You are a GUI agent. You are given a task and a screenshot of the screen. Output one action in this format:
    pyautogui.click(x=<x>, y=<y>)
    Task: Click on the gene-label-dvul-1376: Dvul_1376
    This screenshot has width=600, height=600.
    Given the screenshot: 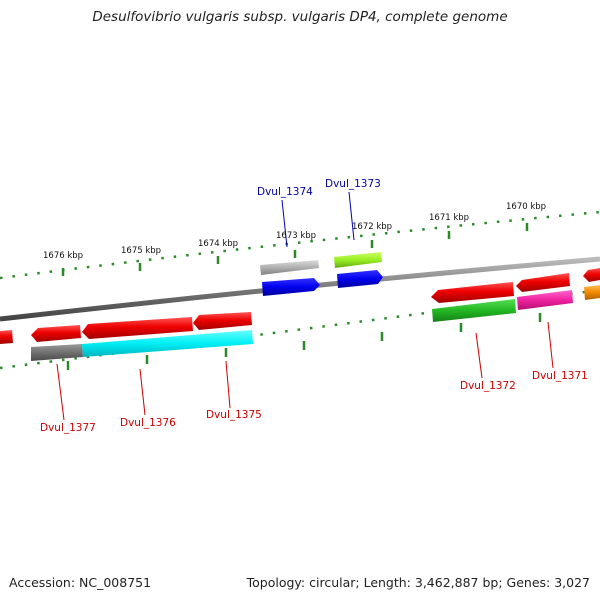 What is the action you would take?
    pyautogui.click(x=148, y=423)
    